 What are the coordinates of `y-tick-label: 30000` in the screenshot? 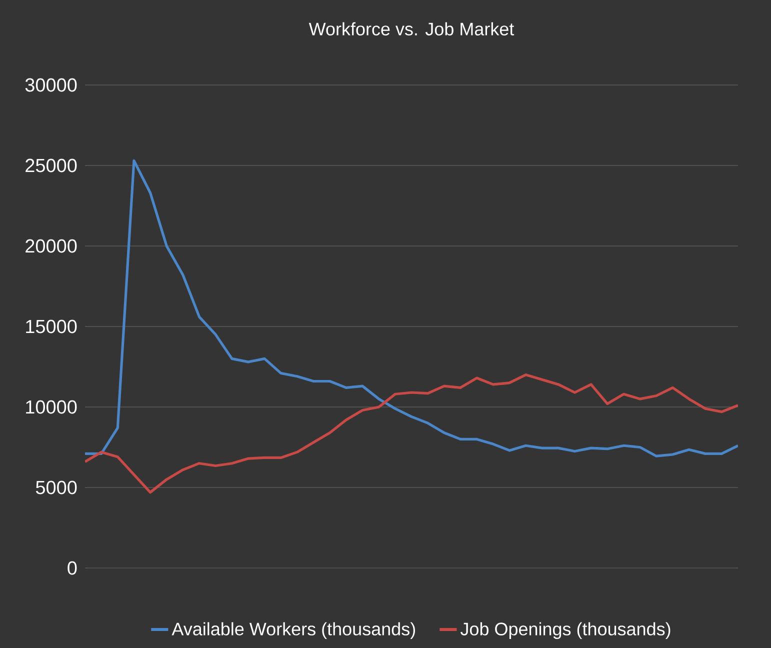 It's located at (51, 85).